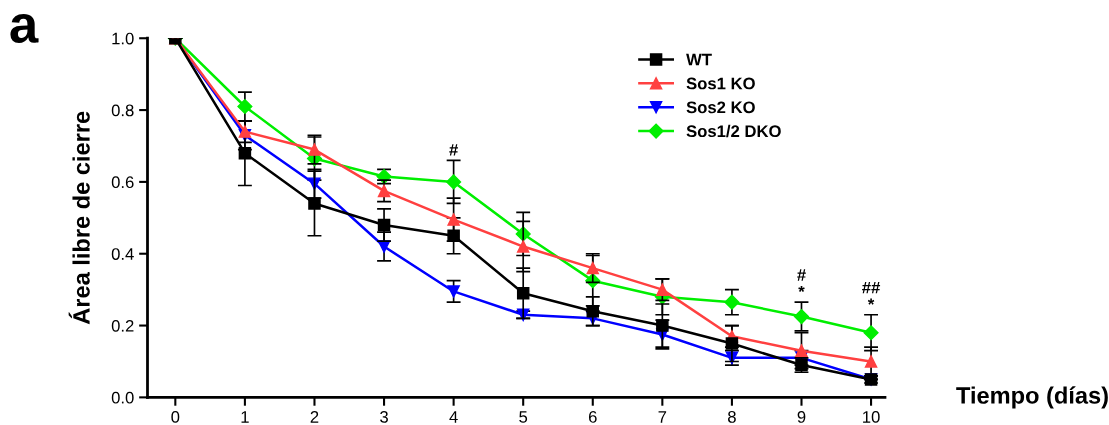 Image resolution: width=1109 pixels, height=425 pixels. Describe the element at coordinates (453, 417) in the screenshot. I see `x-tick-label: 4` at that location.